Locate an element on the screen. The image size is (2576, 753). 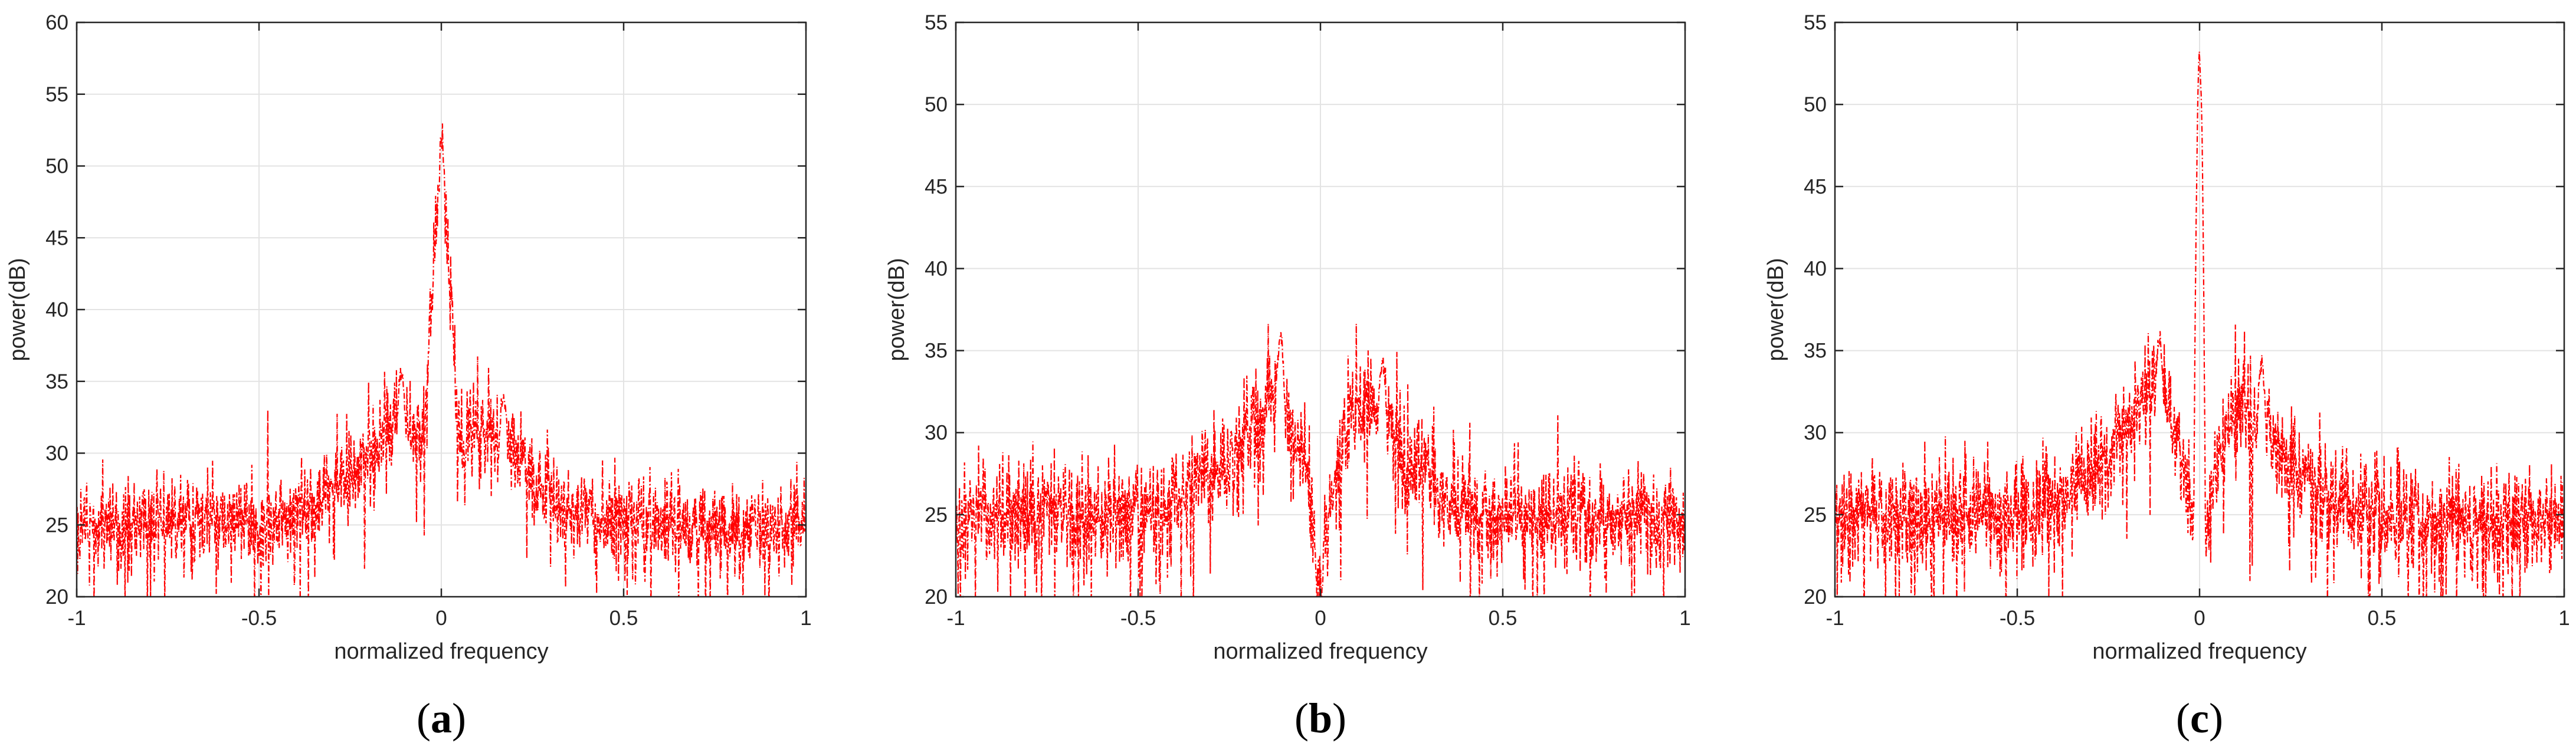
panel-caption: (a) is located at coordinates (441, 719).